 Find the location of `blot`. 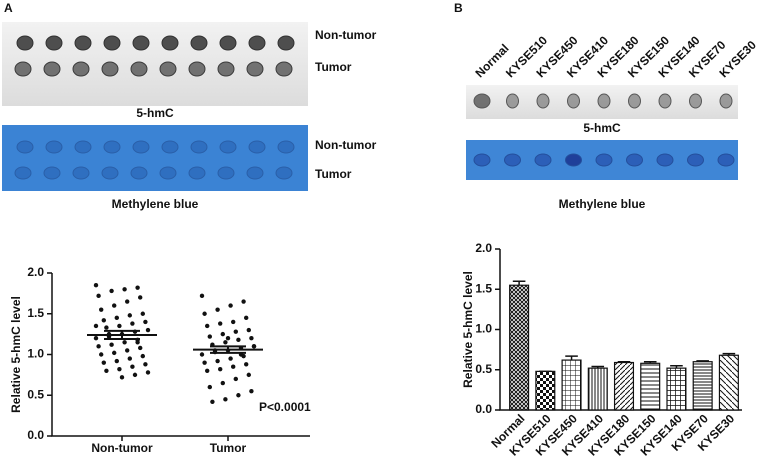

blot is located at coordinates (155, 158).